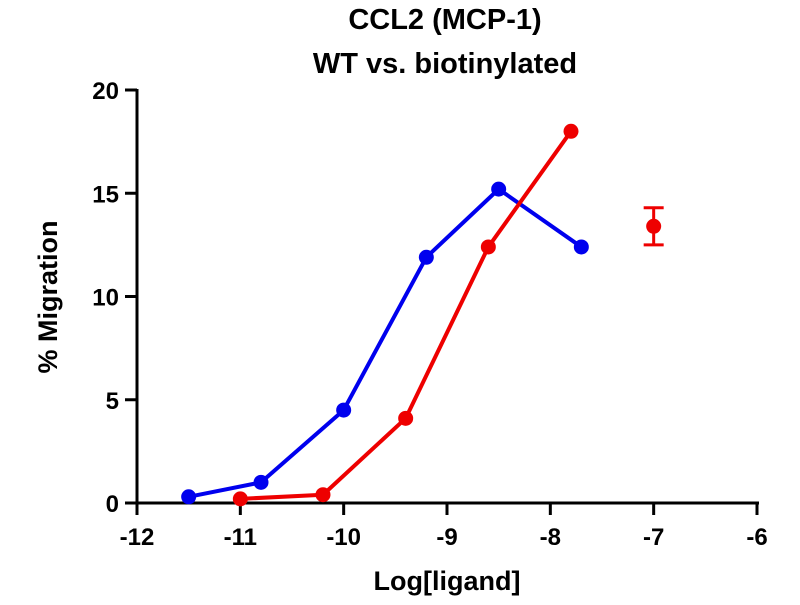 The image size is (800, 605). What do you see at coordinates (343, 537) in the screenshot?
I see `x-tick-label: -10` at bounding box center [343, 537].